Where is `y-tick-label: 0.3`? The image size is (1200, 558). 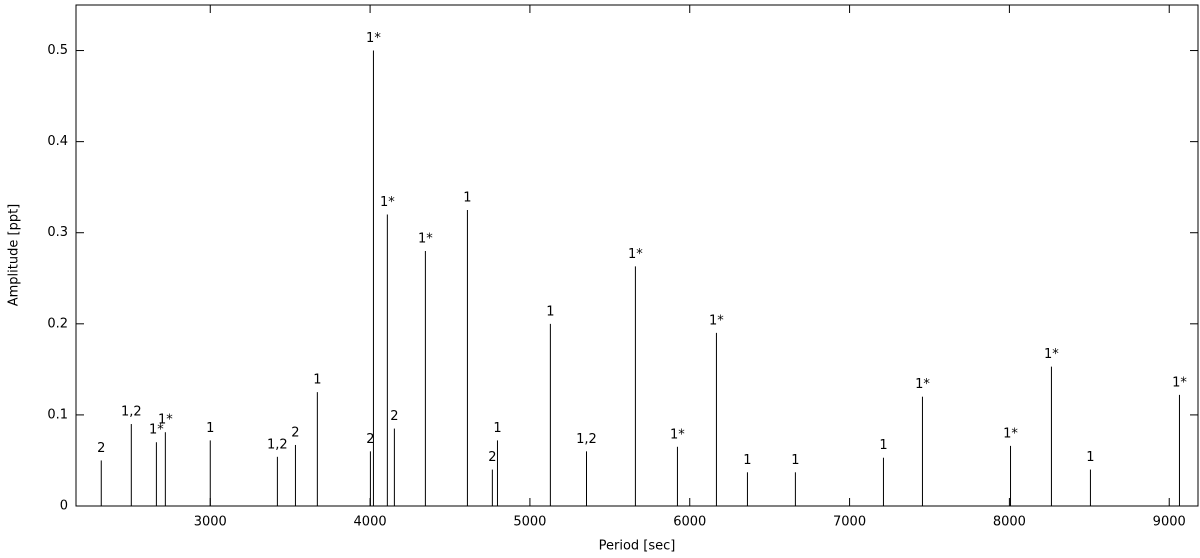
y-tick-label: 0.3 is located at coordinates (57, 232).